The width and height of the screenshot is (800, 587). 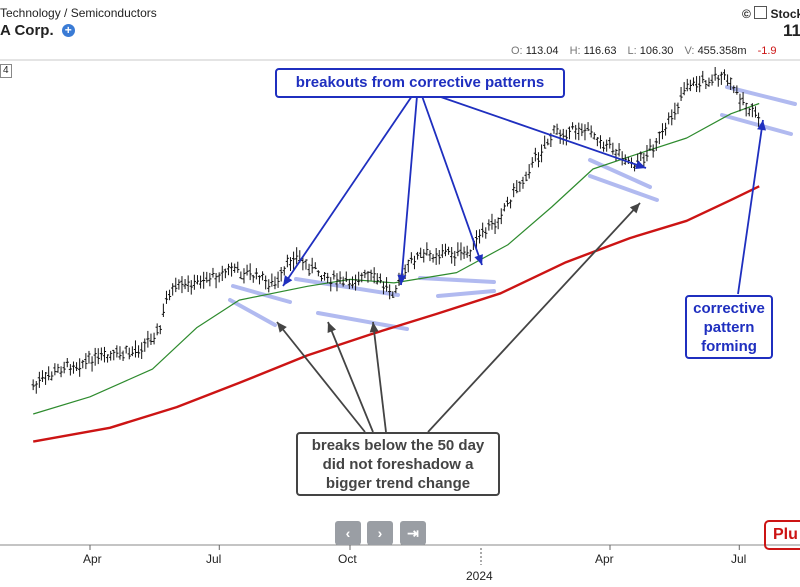 What do you see at coordinates (656, 51) in the screenshot?
I see `low-value: 106.30` at bounding box center [656, 51].